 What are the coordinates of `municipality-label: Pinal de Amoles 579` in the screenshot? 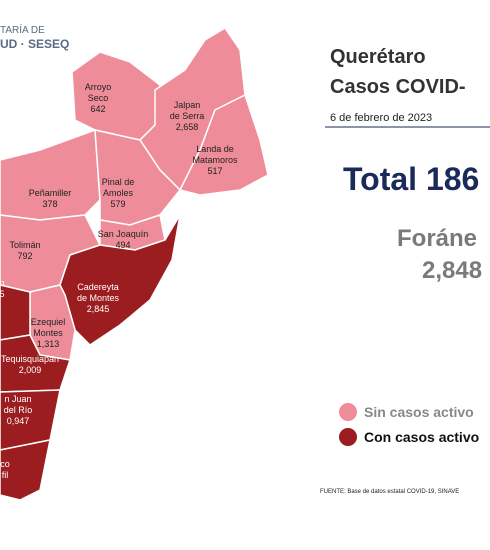 It's located at (118, 193).